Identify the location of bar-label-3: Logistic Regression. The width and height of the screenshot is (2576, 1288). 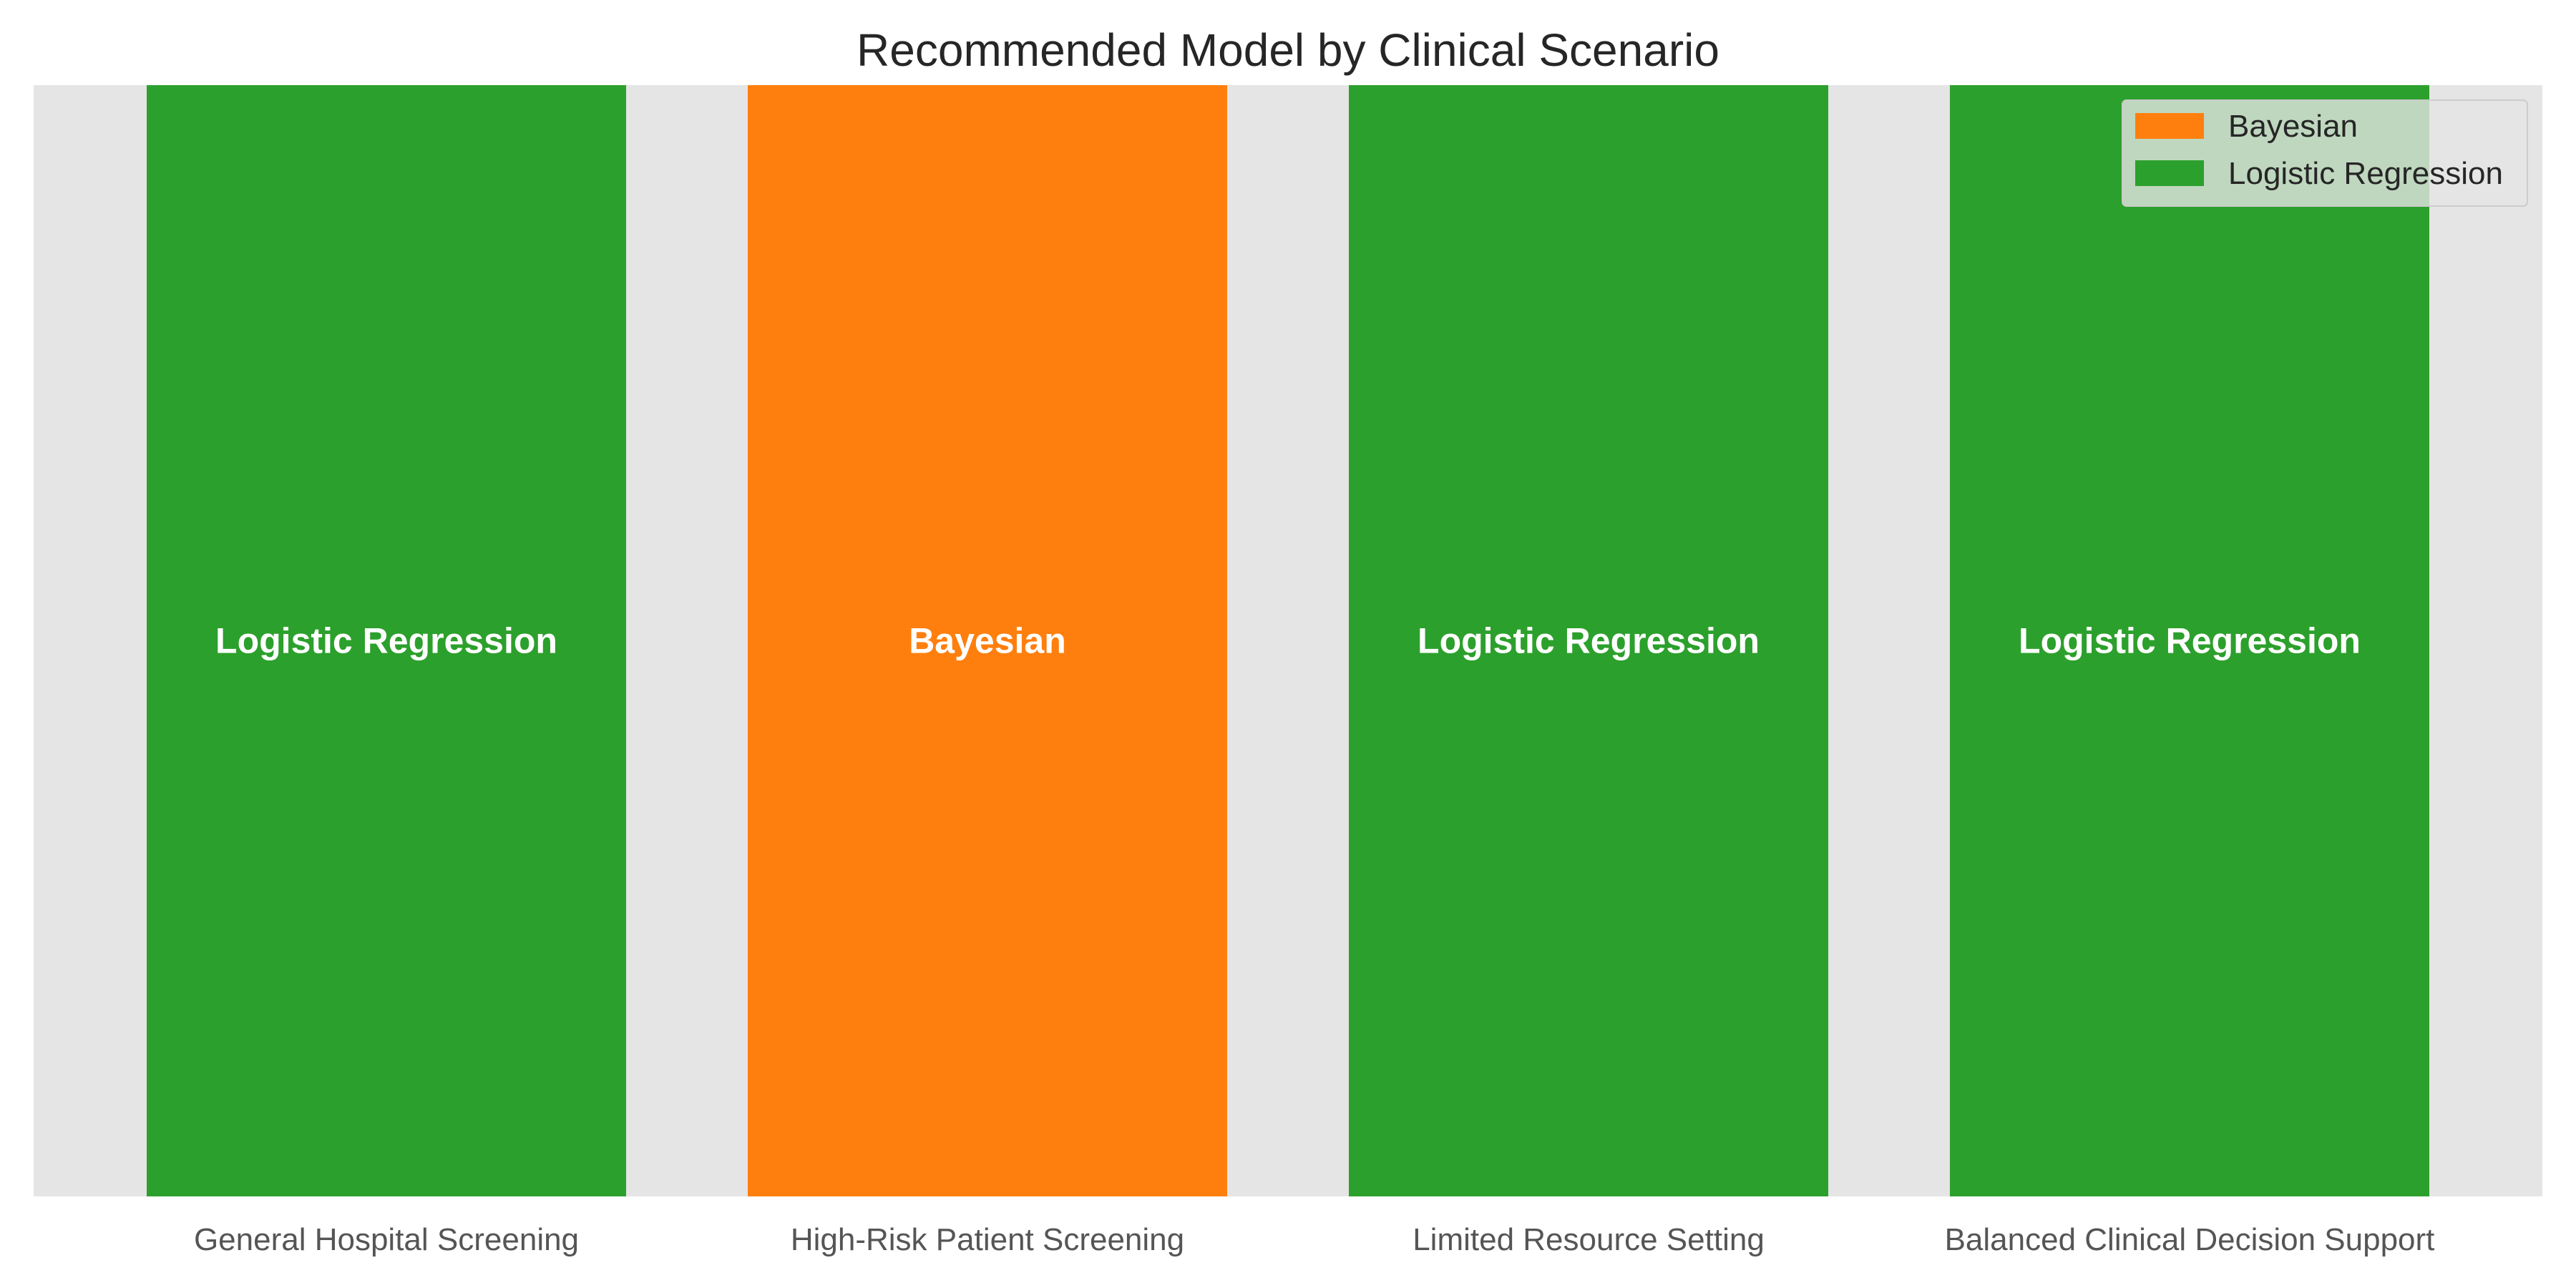
(1589, 641).